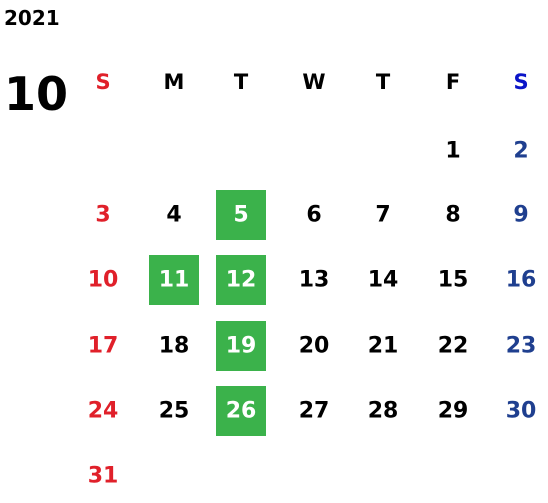 The width and height of the screenshot is (548, 503). What do you see at coordinates (174, 346) in the screenshot?
I see `day-number: 18` at bounding box center [174, 346].